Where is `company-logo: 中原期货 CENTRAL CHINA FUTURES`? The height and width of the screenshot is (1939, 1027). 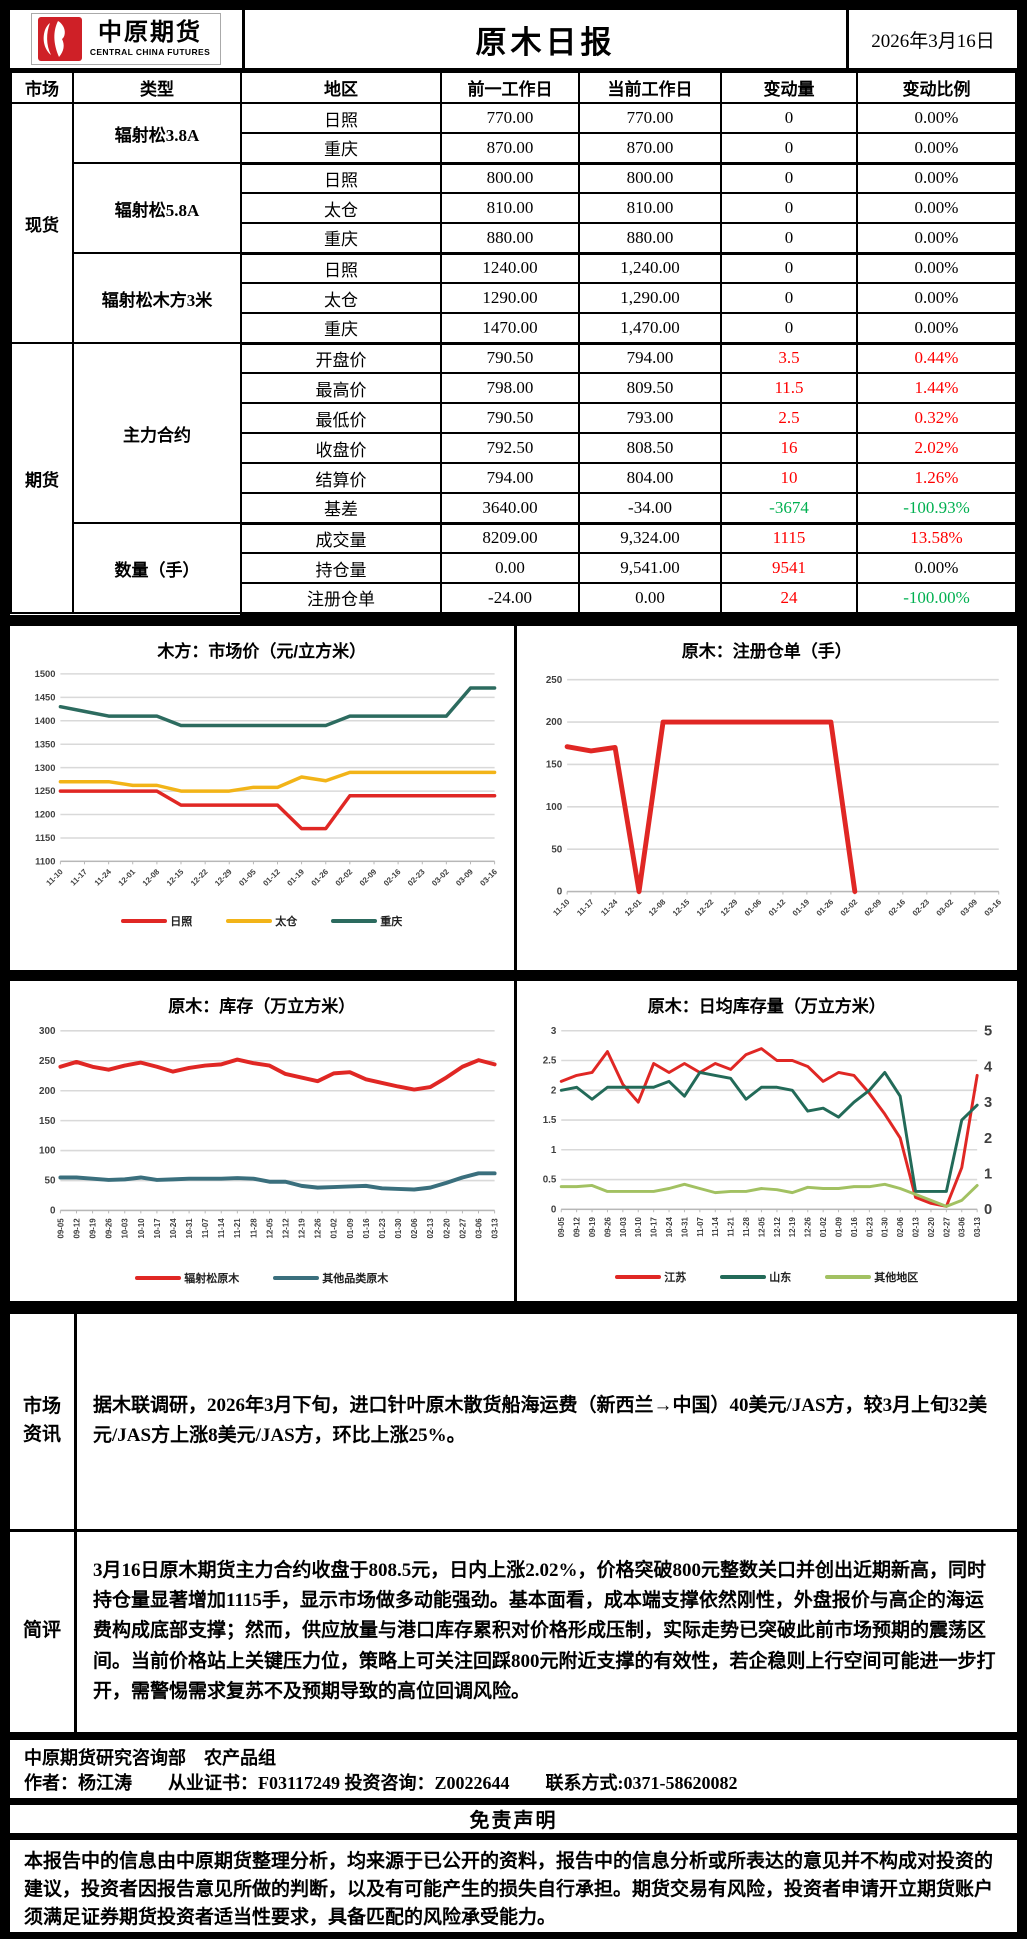
company-logo: 中原期货 CENTRAL CHINA FUTURES is located at coordinates (126, 39).